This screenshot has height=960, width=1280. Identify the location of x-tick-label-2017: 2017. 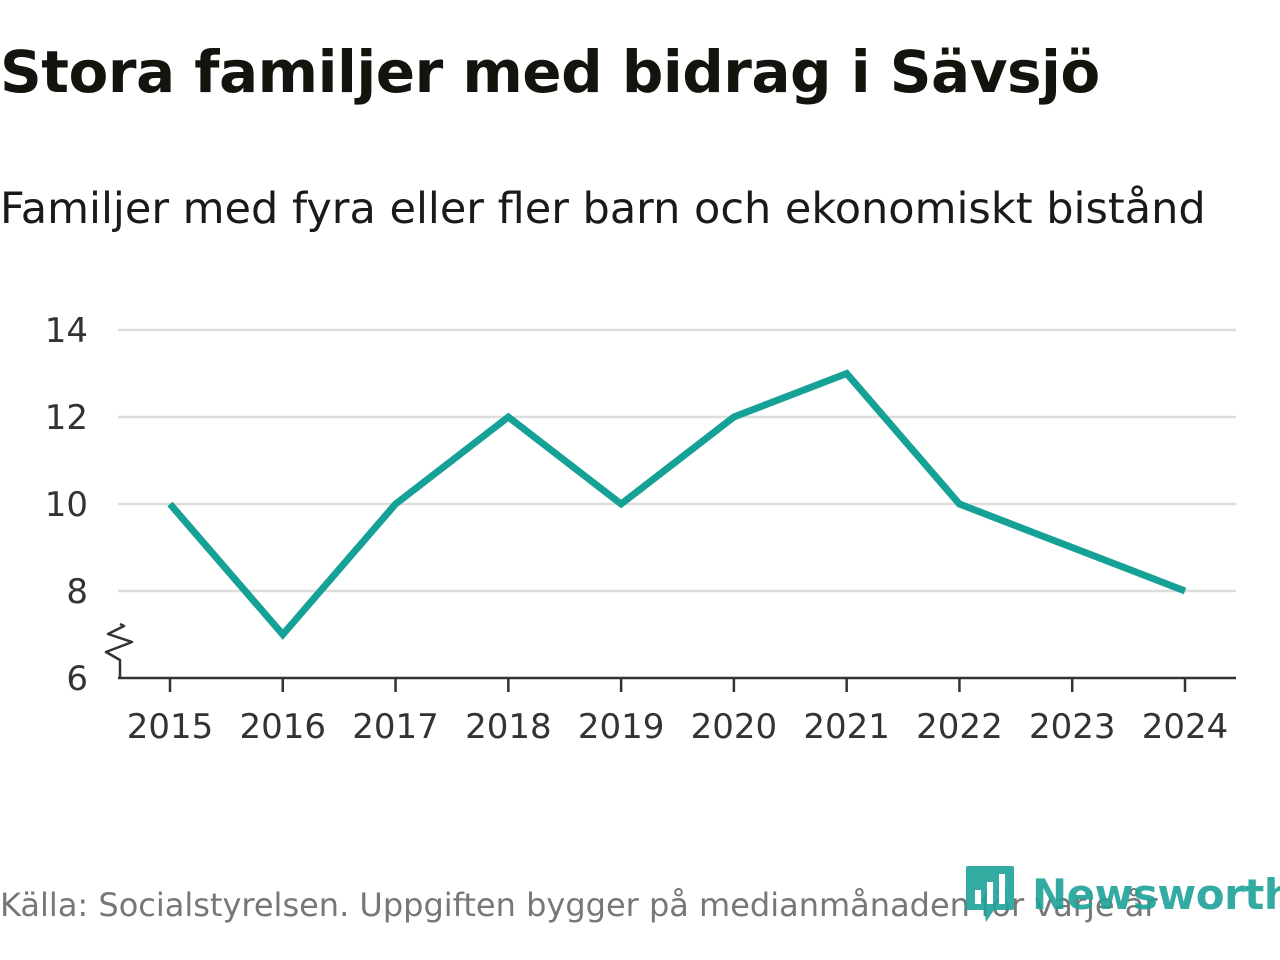
(395, 727).